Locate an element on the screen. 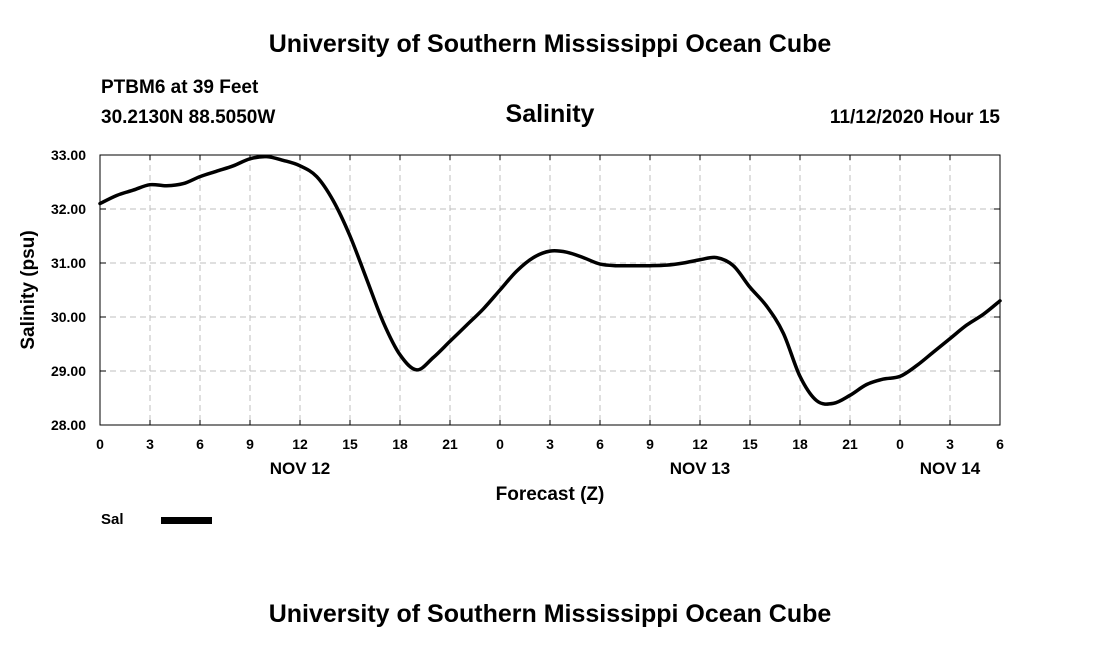 This screenshot has height=650, width=1100. station-coordinates: 30.2130N 88.5050W is located at coordinates (188, 117).